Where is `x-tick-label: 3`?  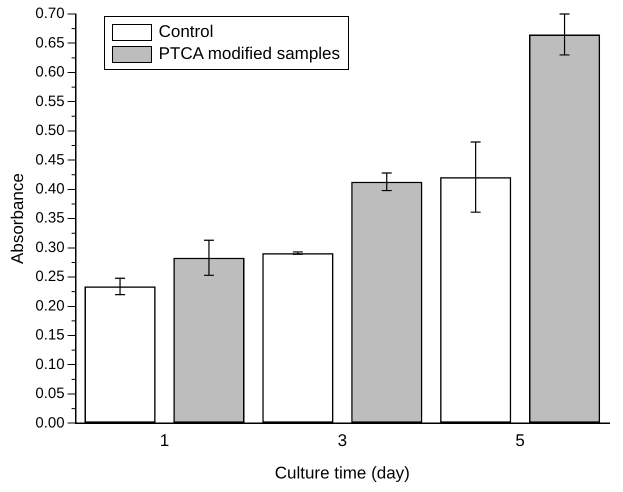 x-tick-label: 3 is located at coordinates (343, 440).